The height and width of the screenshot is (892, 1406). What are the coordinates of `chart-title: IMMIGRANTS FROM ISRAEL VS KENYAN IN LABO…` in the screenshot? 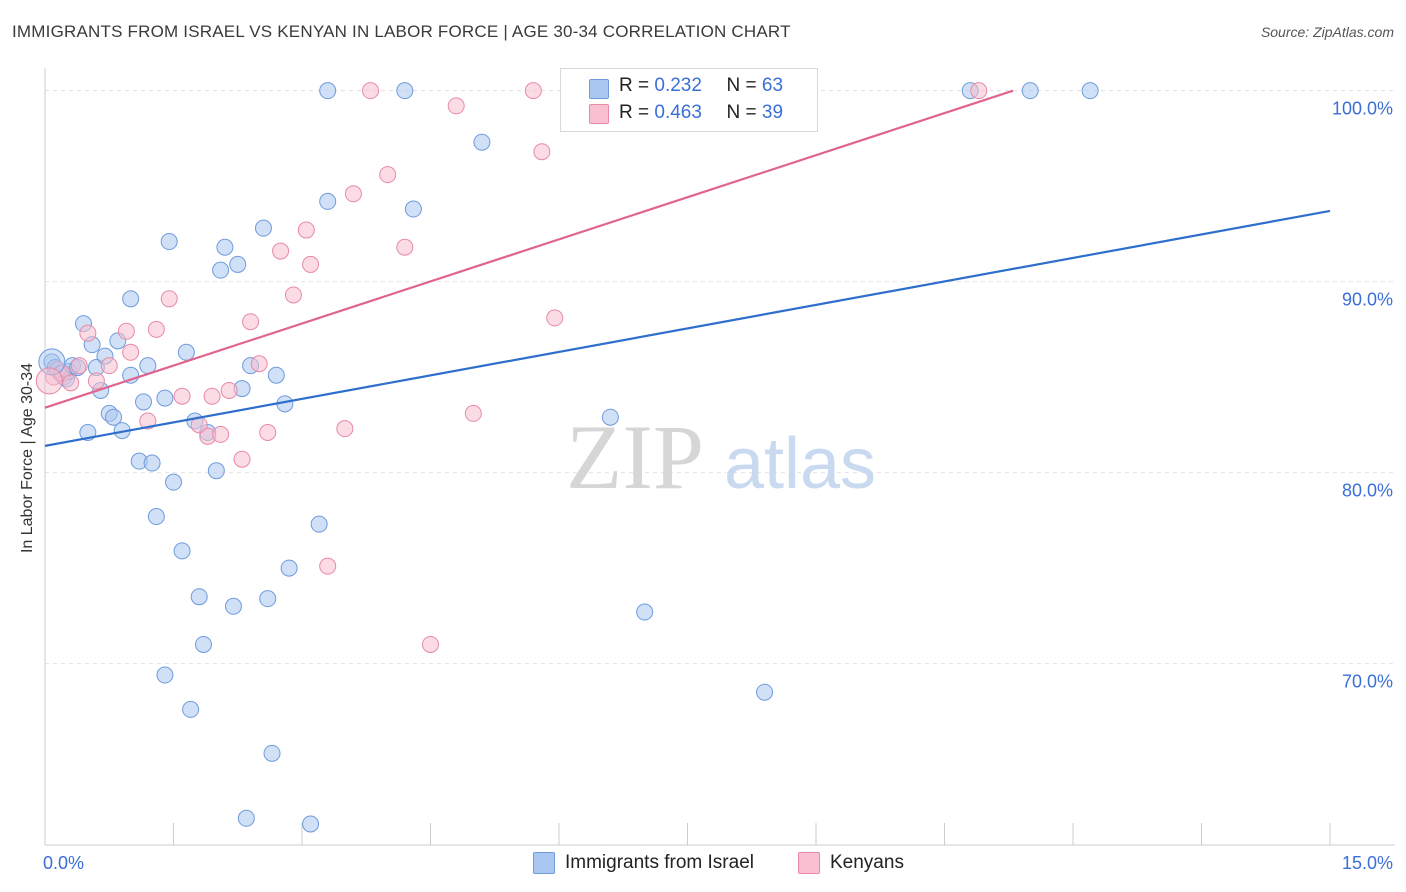 It's located at (401, 31).